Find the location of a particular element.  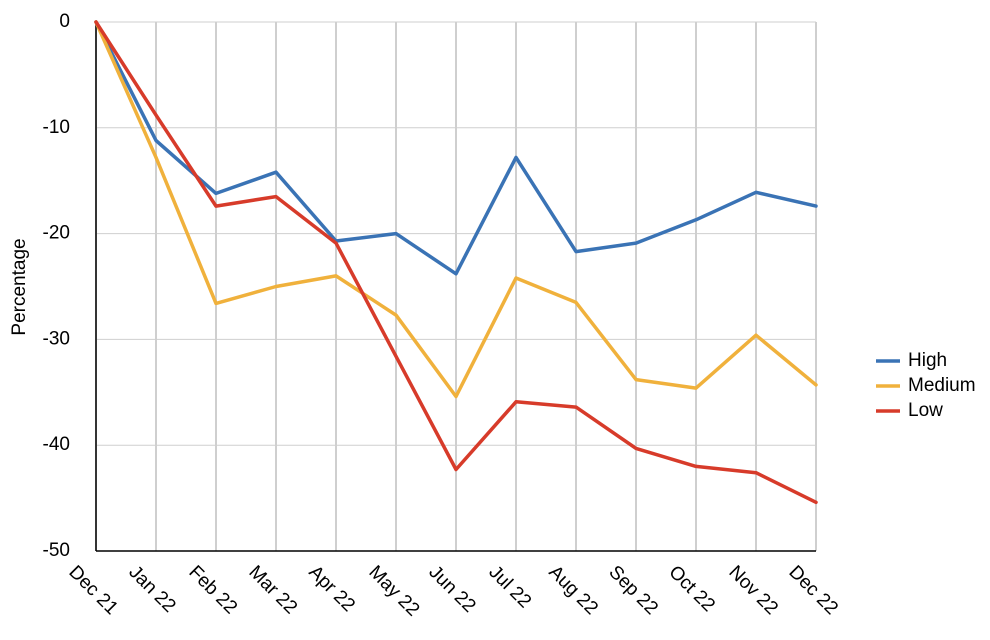

x-tick-label: Mar 22 is located at coordinates (272, 590).